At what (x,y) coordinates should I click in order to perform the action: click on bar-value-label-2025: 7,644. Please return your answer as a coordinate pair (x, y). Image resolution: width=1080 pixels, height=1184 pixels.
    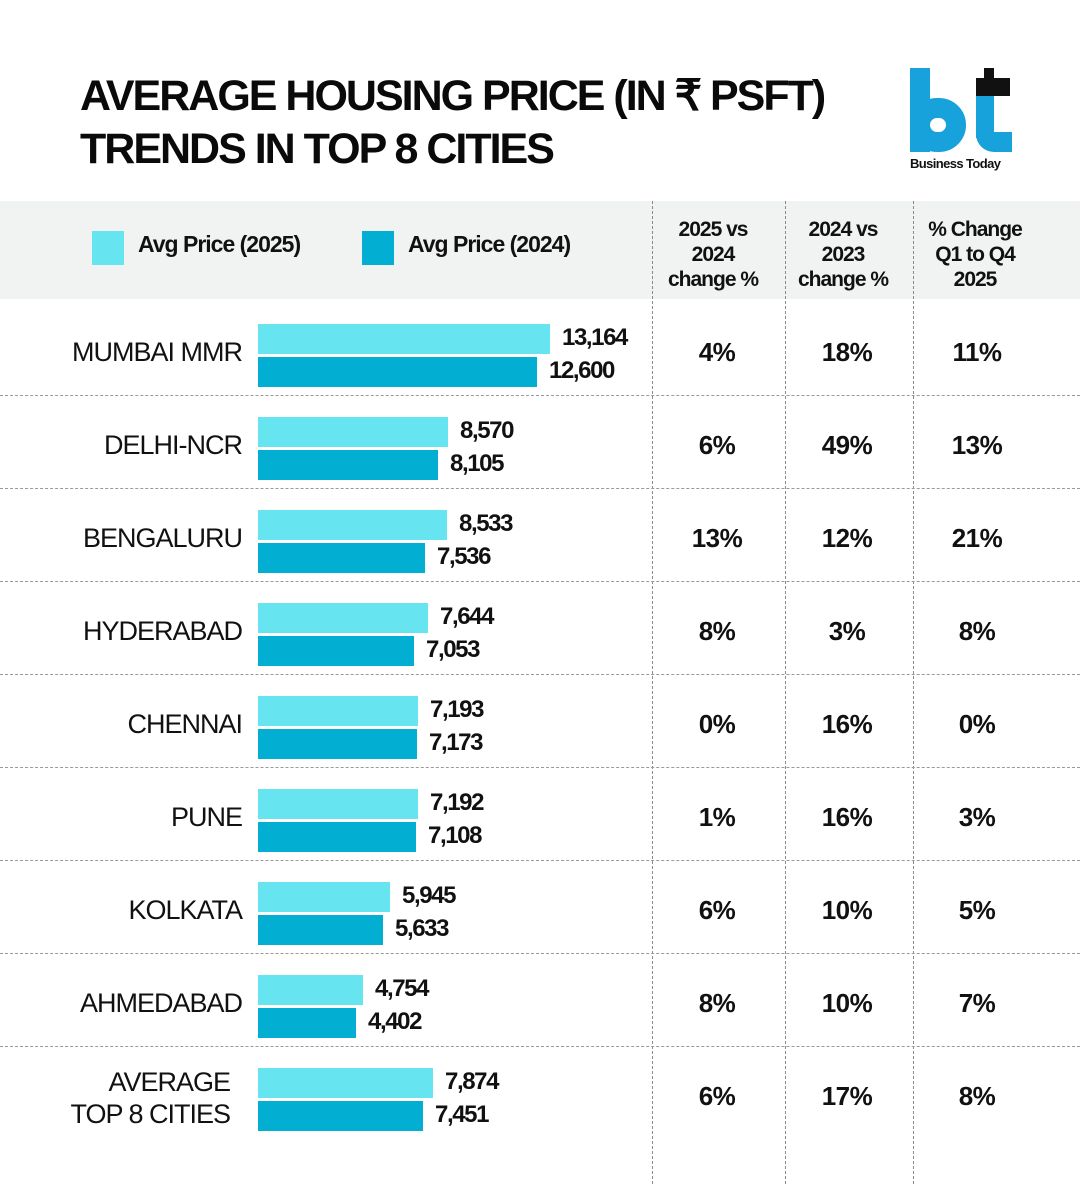
    Looking at the image, I should click on (467, 616).